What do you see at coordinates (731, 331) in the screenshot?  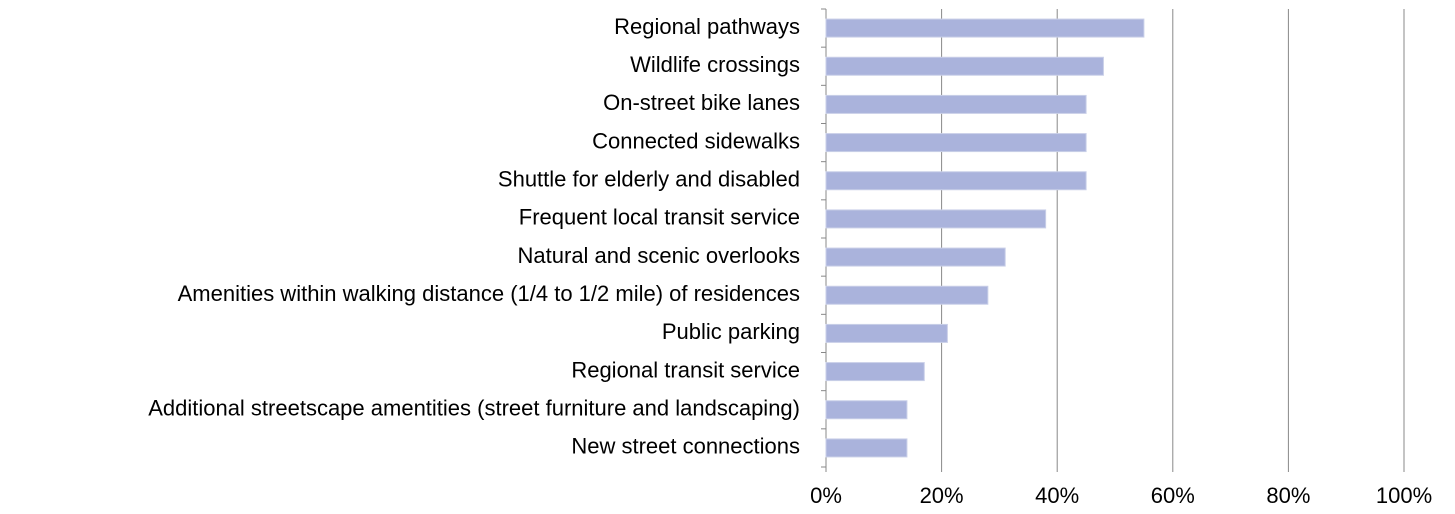 I see `y-tick-label: Public parking` at bounding box center [731, 331].